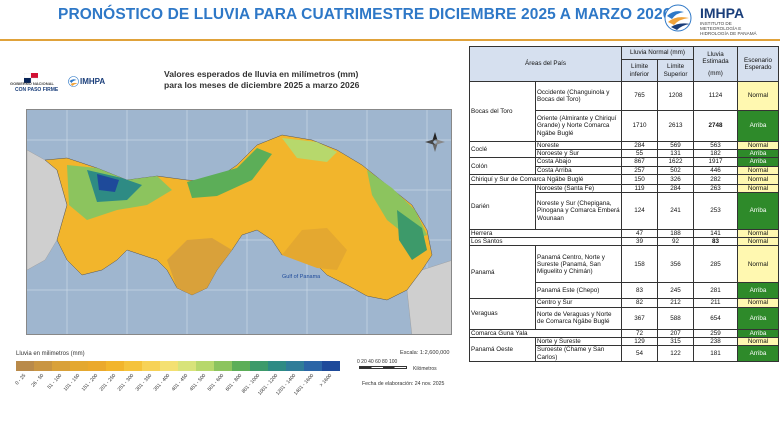 The image size is (780, 422). I want to click on header-areas: Áreas del País, so click(545, 64).